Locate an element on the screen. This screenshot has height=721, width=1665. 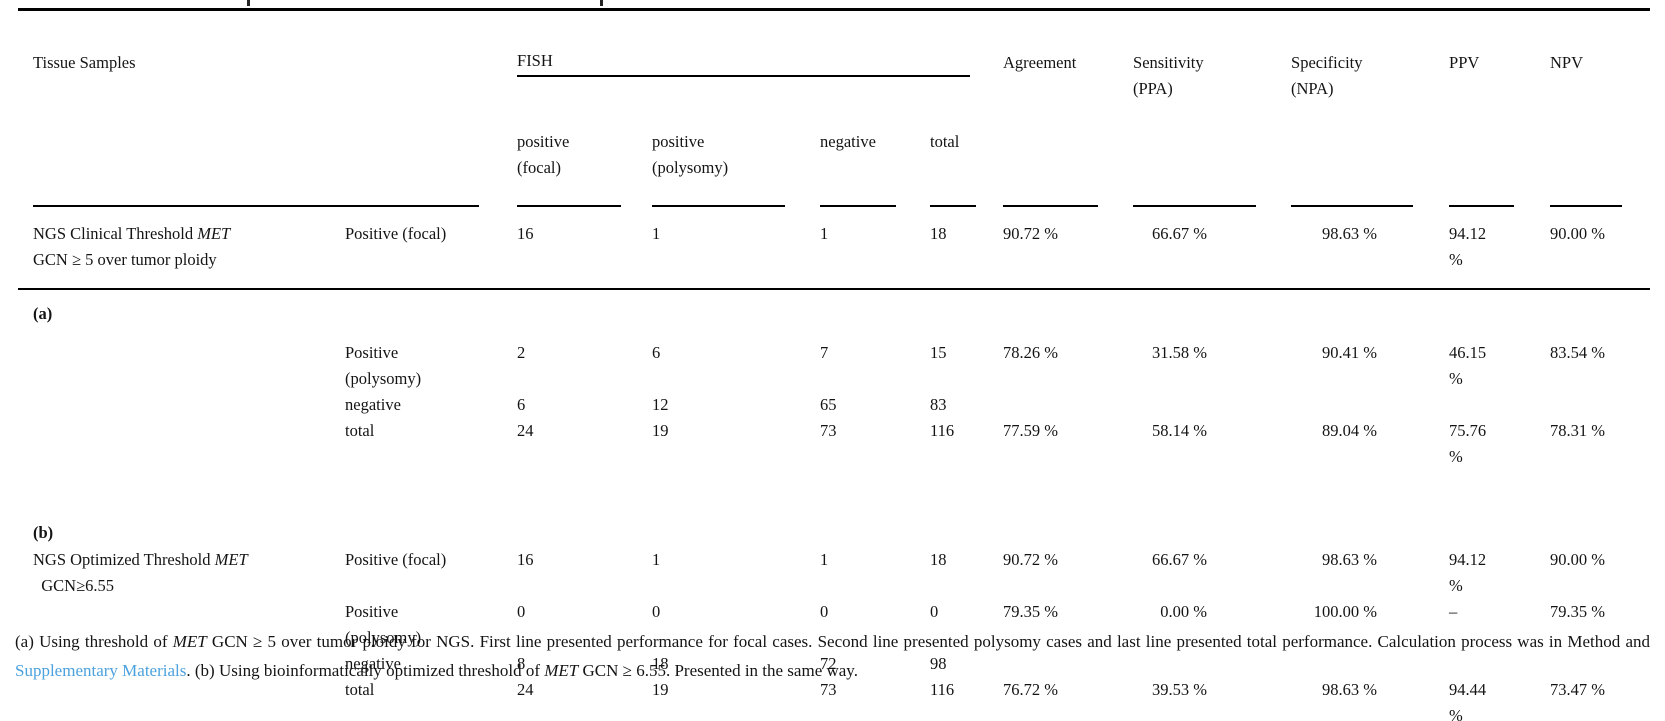
column-header-fish-total: total is located at coordinates (966, 155).